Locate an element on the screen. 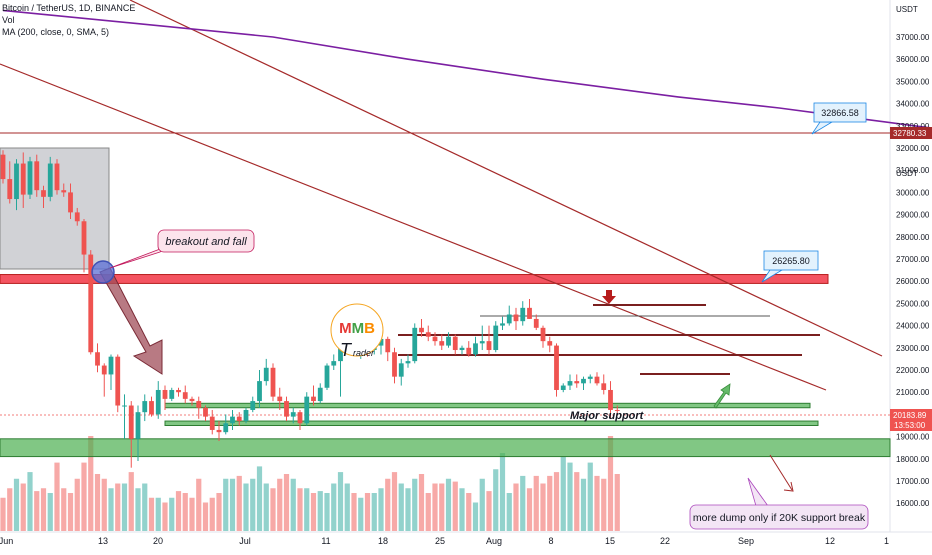  last-price-badge: 20183.89 13:53:00 is located at coordinates (911, 420).